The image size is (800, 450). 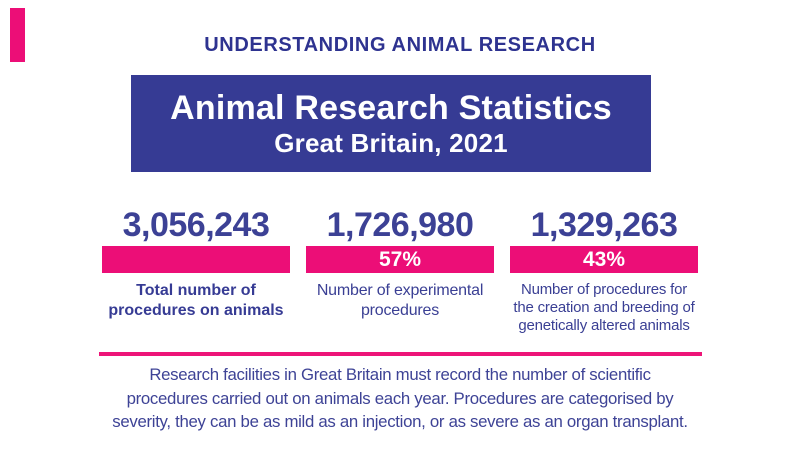 What do you see at coordinates (196, 310) in the screenshot?
I see `stat-caption-line: procedures on animals` at bounding box center [196, 310].